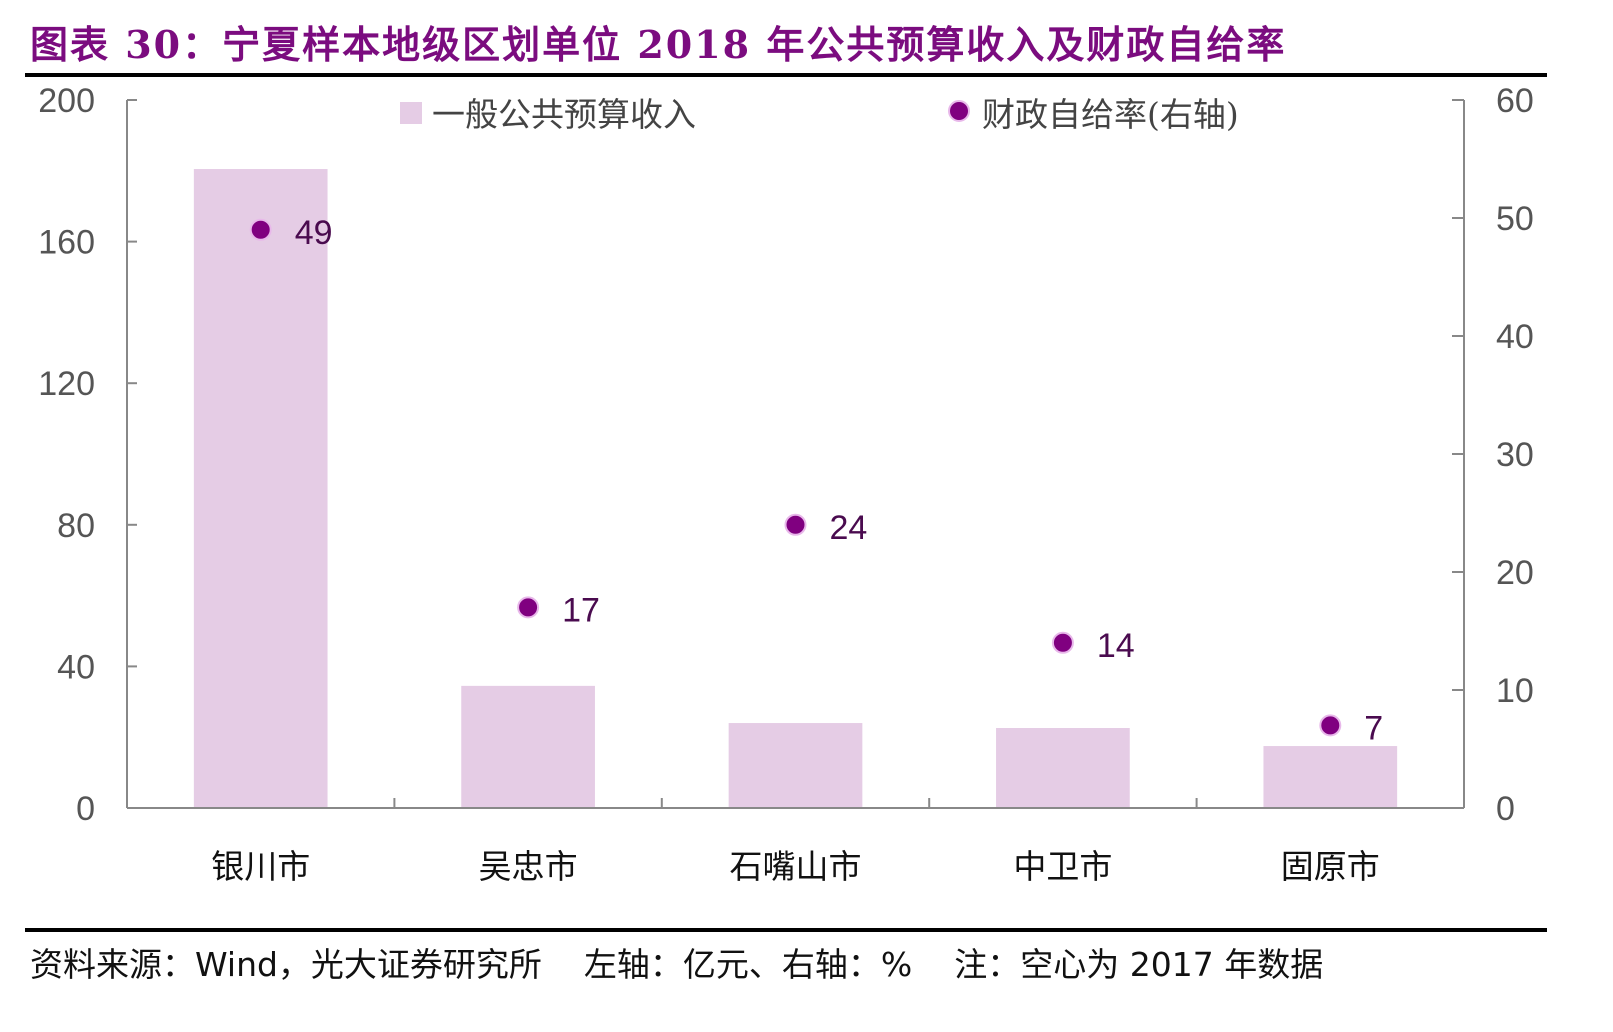  What do you see at coordinates (786, 75) in the screenshot?
I see `title-divider` at bounding box center [786, 75].